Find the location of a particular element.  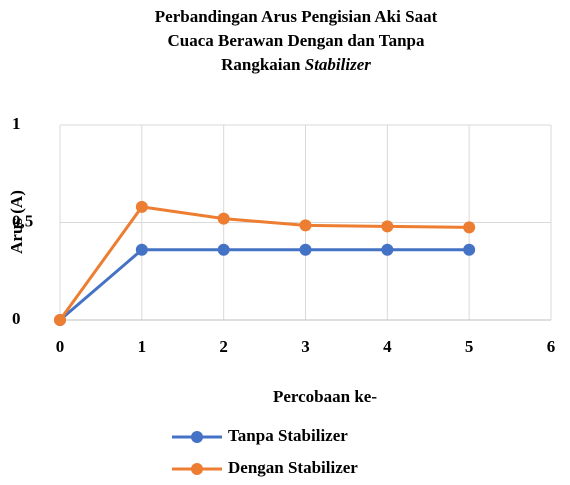

x-tick-label: 3 is located at coordinates (305, 346).